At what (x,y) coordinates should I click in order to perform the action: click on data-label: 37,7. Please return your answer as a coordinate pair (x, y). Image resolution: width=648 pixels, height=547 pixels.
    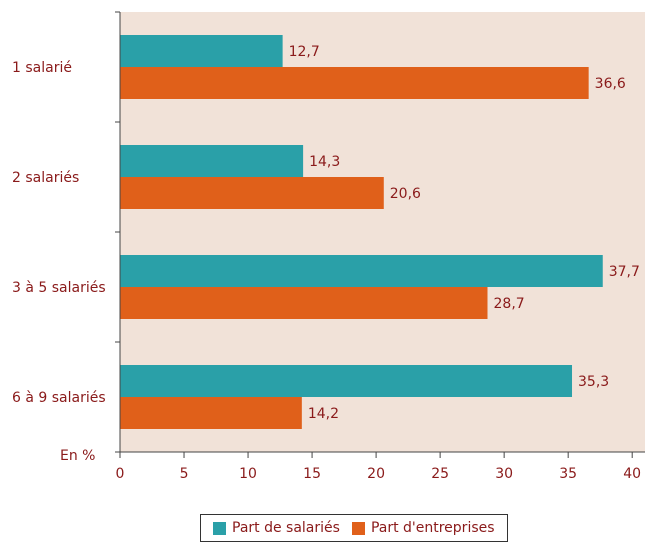
    Looking at the image, I should click on (624, 272).